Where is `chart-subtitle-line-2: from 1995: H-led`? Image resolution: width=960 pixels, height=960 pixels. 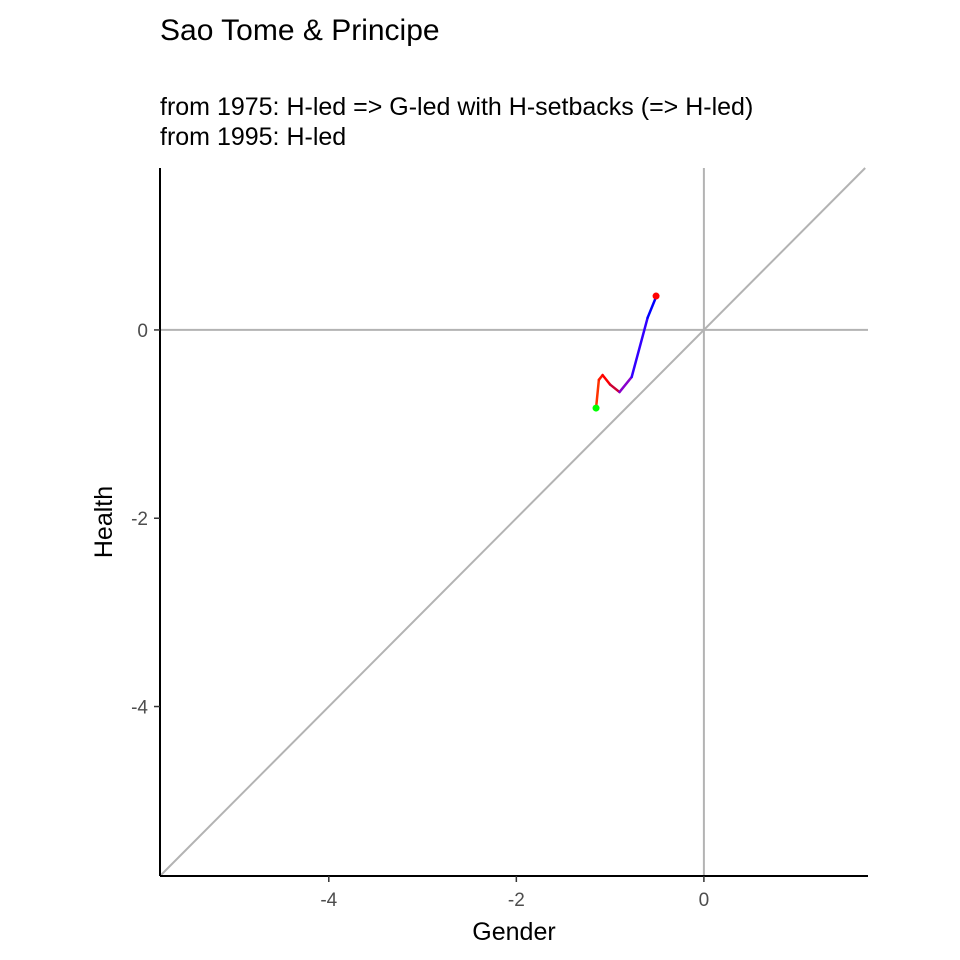
chart-subtitle-line-2: from 1995: H-led is located at coordinates (253, 137).